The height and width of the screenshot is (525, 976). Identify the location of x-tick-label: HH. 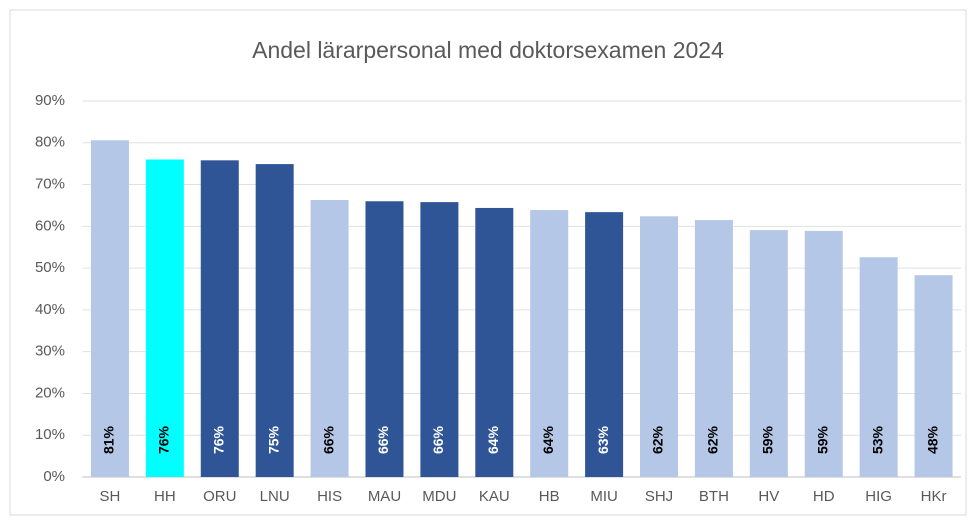
(165, 496).